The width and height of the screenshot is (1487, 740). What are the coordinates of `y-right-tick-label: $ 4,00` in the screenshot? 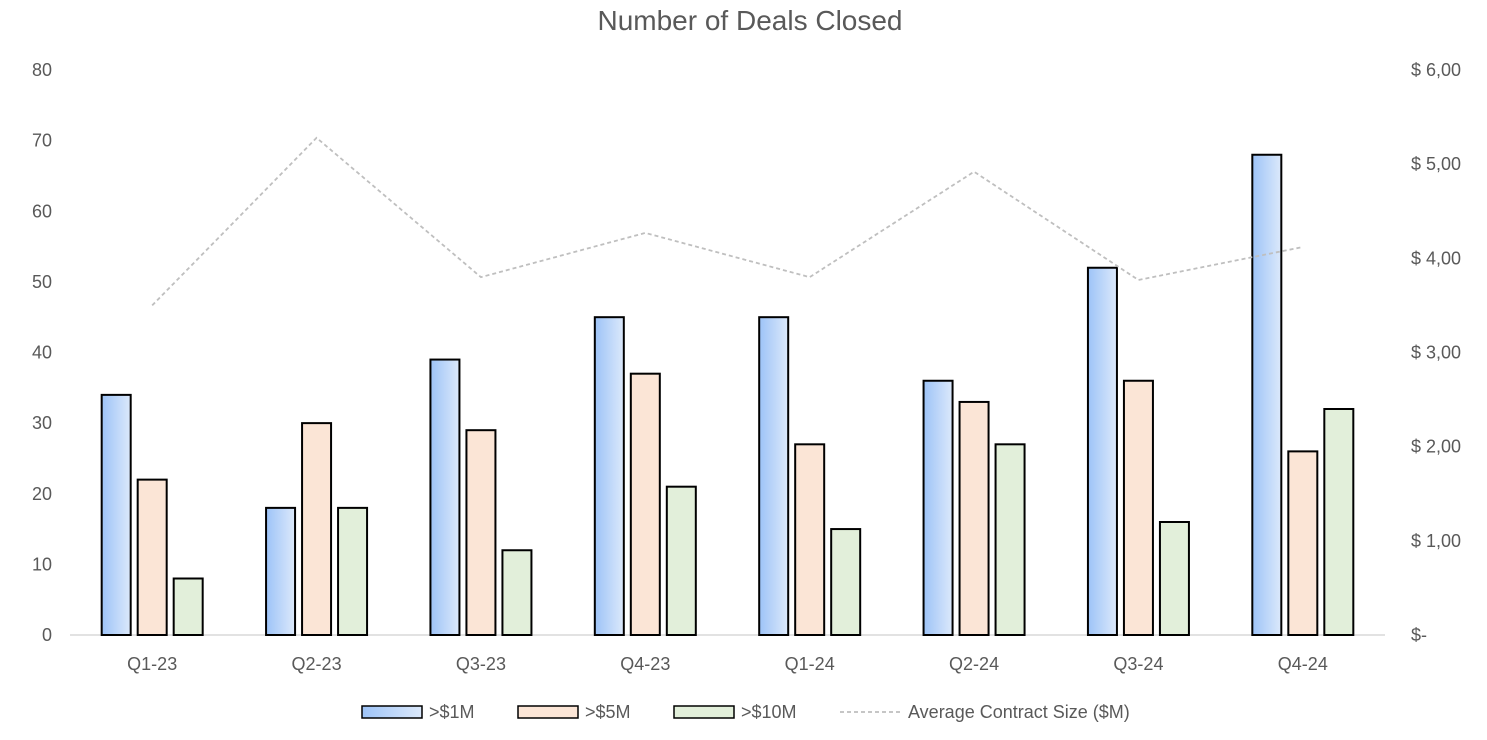 It's located at (1436, 258).